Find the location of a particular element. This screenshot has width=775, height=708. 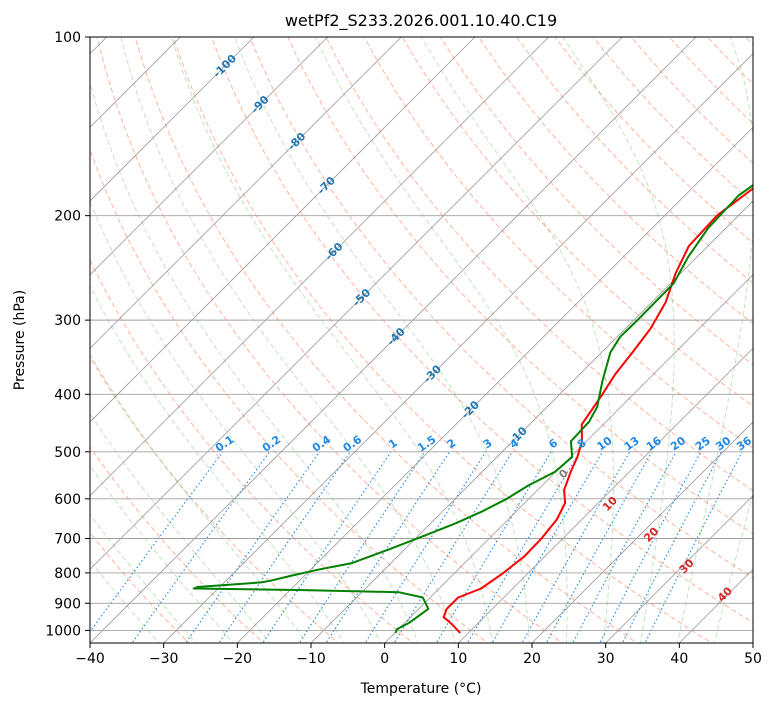

x-tick-label: −20 is located at coordinates (238, 659).